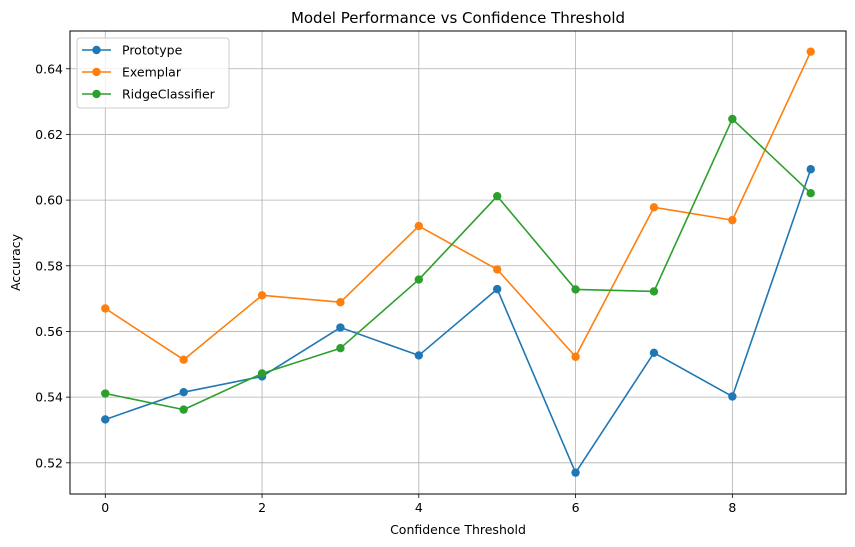  Describe the element at coordinates (169, 94) in the screenshot. I see `legend-label-ridgeclassifier: RidgeClassifier` at that location.